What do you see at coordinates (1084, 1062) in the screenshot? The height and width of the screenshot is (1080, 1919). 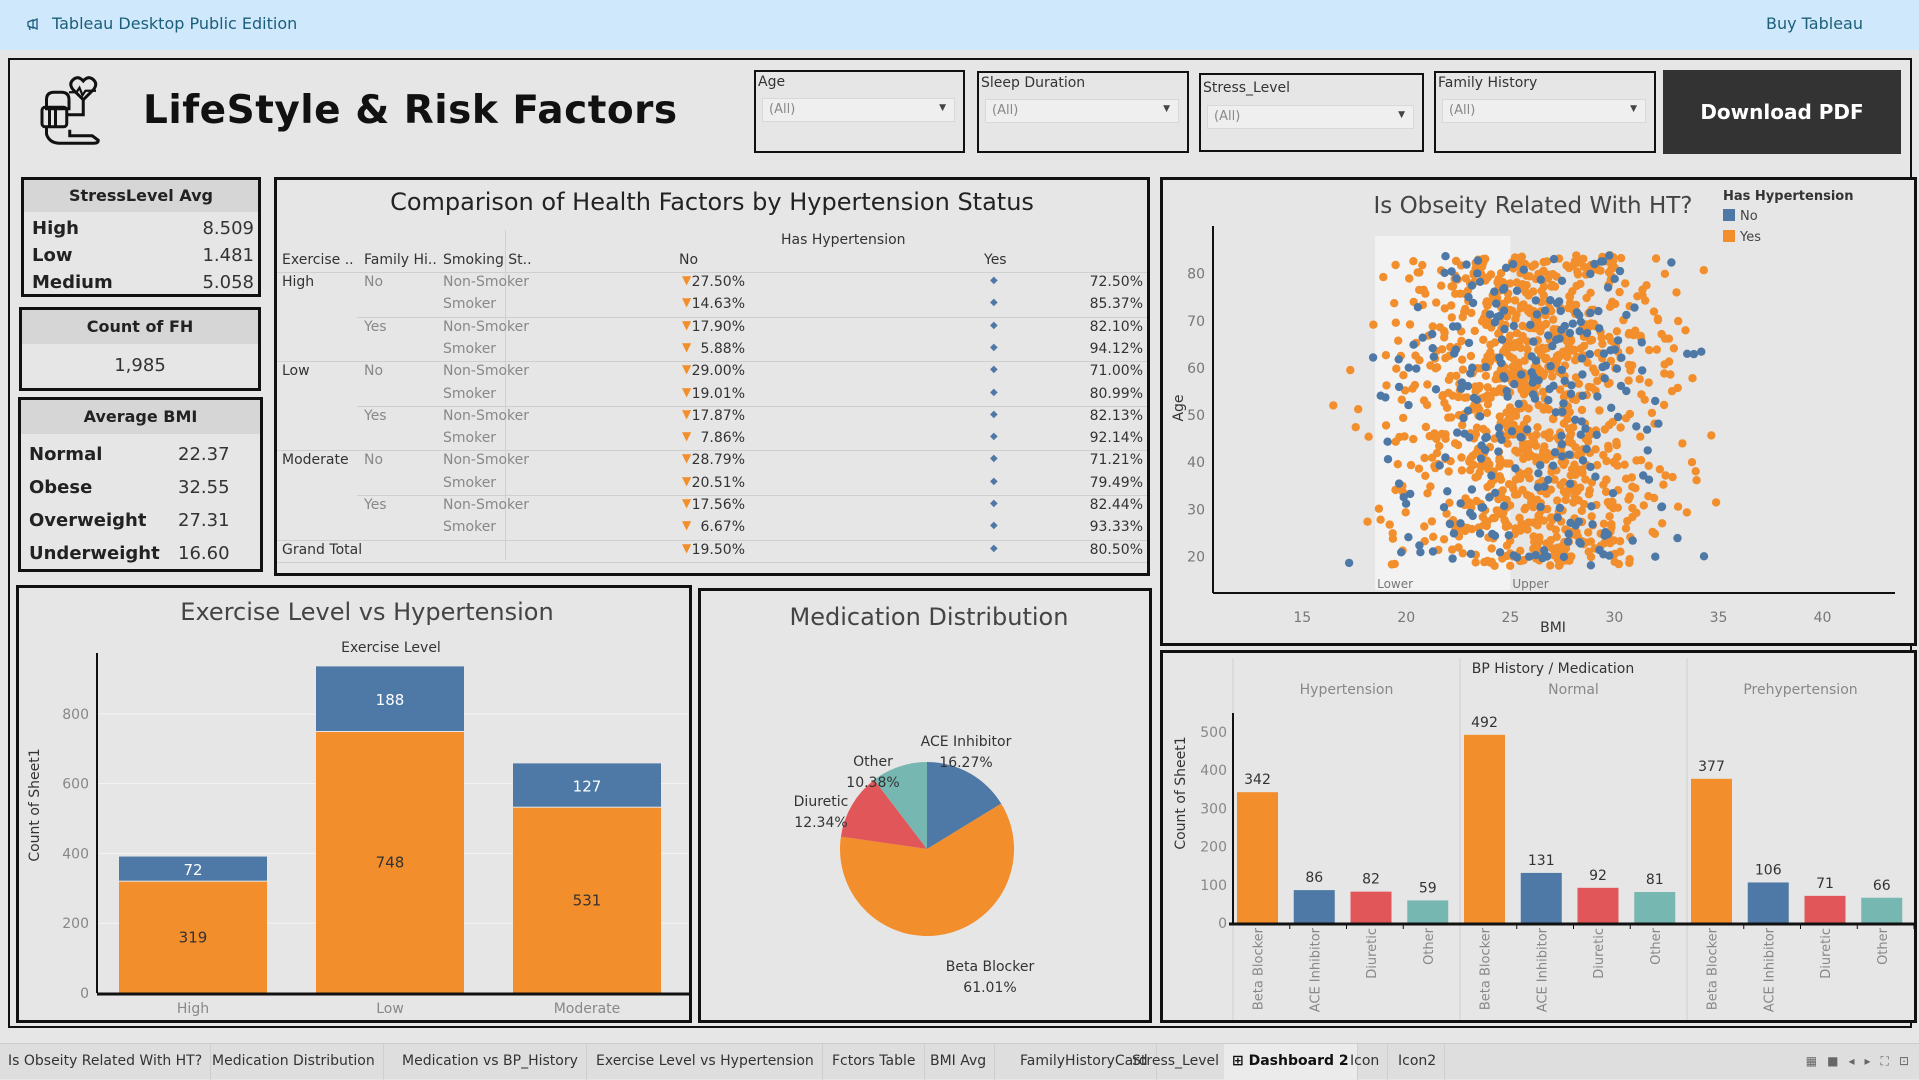 I see `sheet-tab: FamilyHistoryCard` at bounding box center [1084, 1062].